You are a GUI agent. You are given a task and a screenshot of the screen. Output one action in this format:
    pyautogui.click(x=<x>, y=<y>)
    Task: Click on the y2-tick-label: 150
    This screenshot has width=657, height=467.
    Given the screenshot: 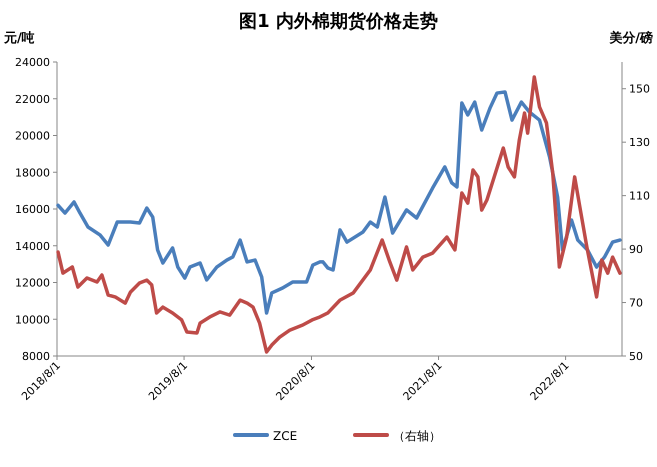 What is the action you would take?
    pyautogui.click(x=639, y=89)
    